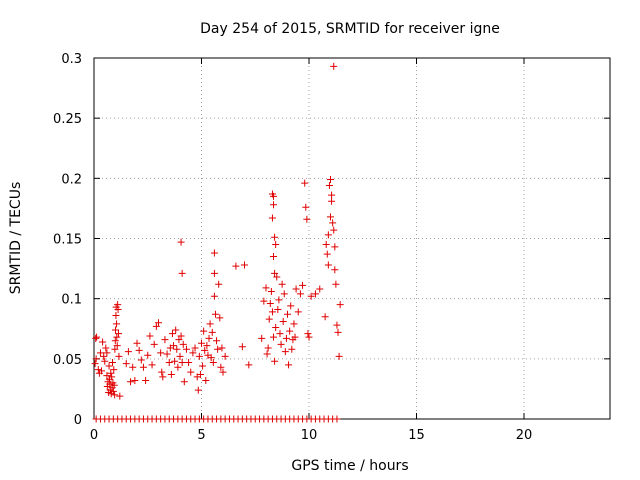  Describe the element at coordinates (201, 435) in the screenshot. I see `x-tick-label: 5` at that location.